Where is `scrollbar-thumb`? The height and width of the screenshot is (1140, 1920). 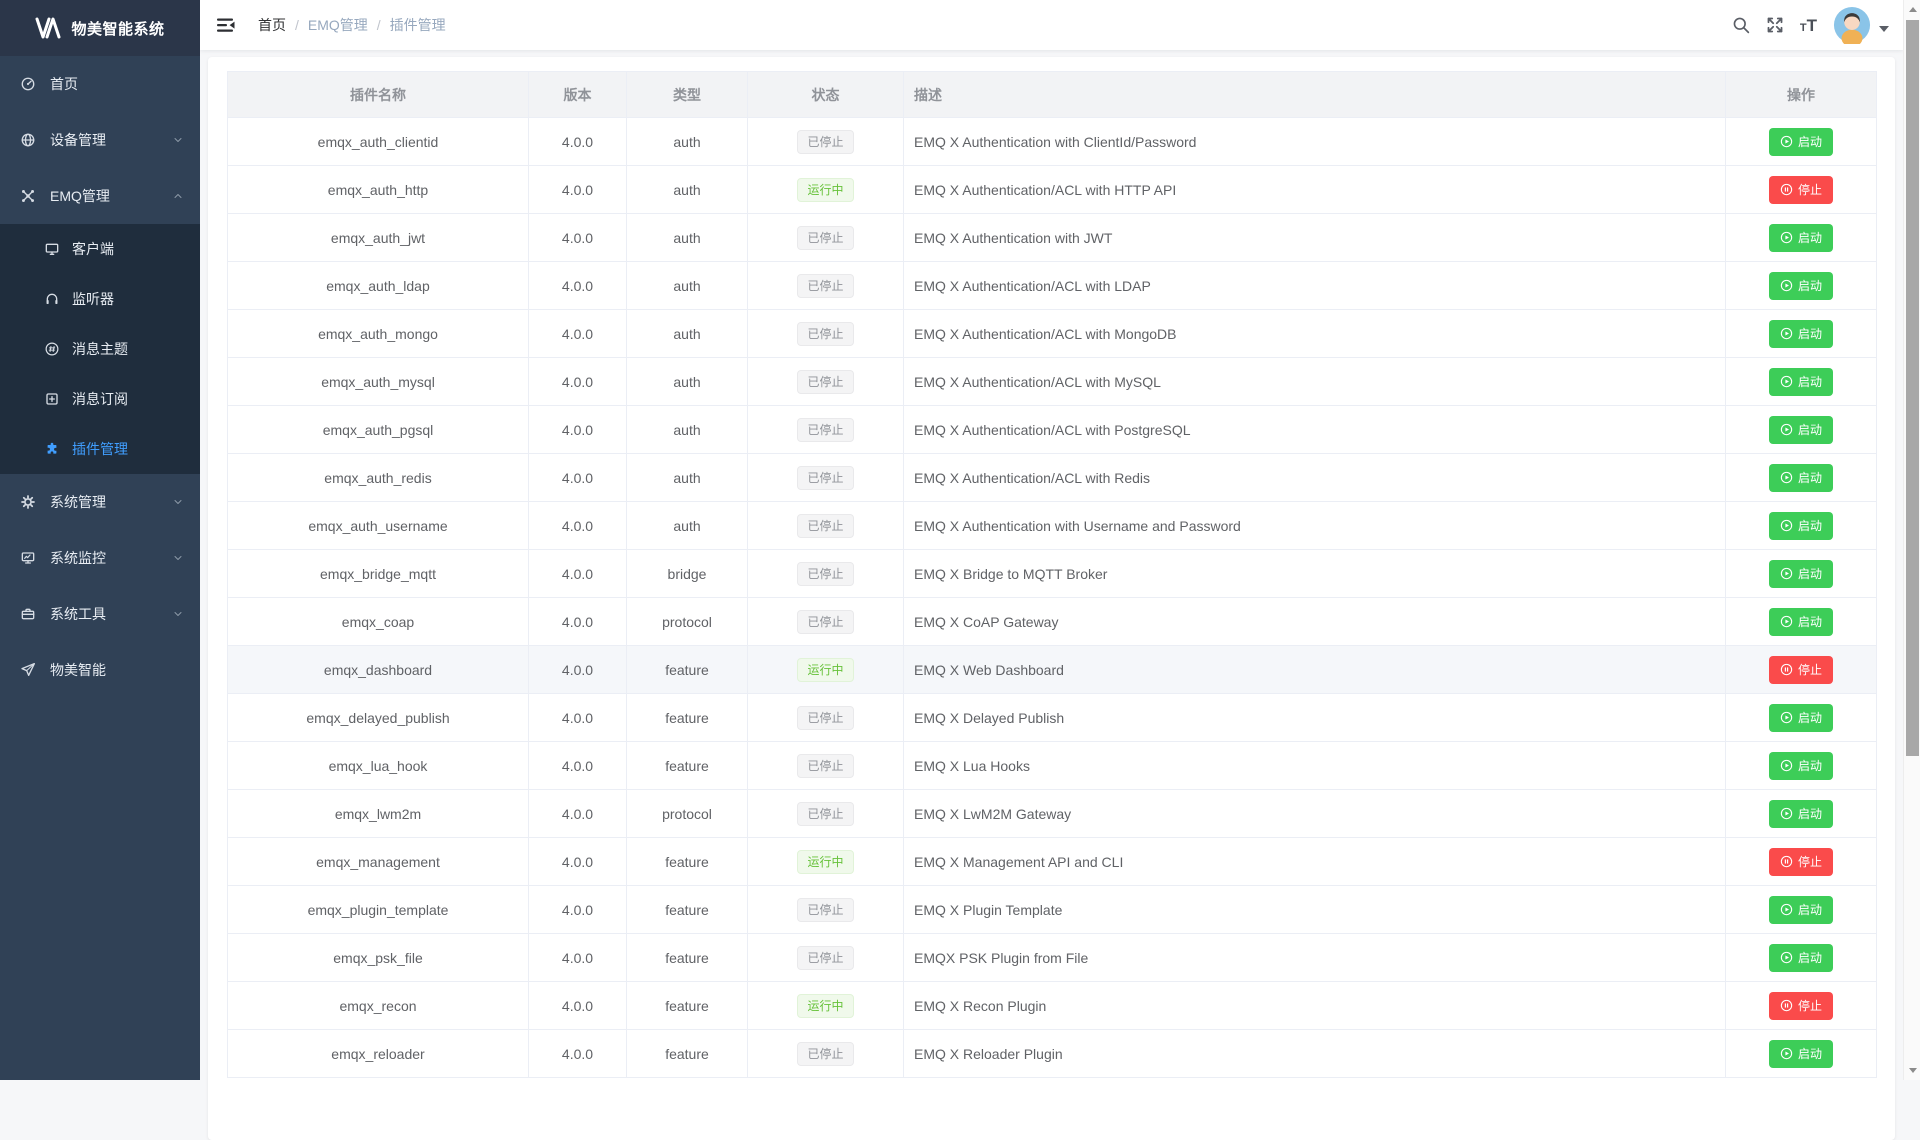 scrollbar-thumb is located at coordinates (1912, 388).